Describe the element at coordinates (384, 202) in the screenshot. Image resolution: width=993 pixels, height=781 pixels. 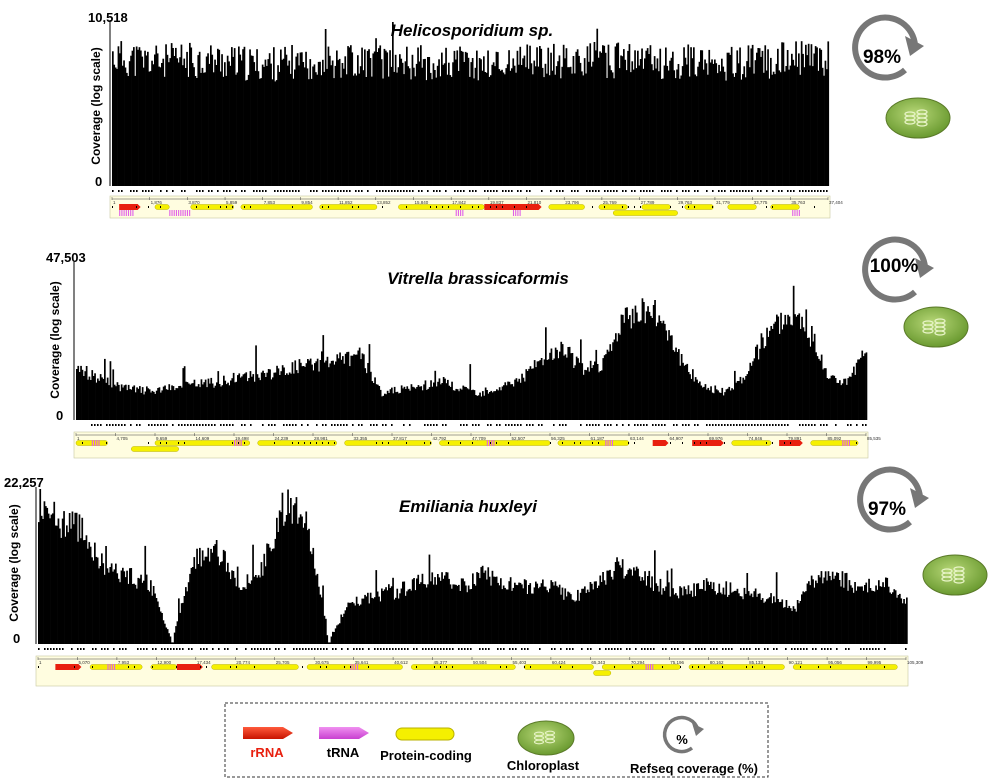
I see `coordinate-label: 13,852` at that location.